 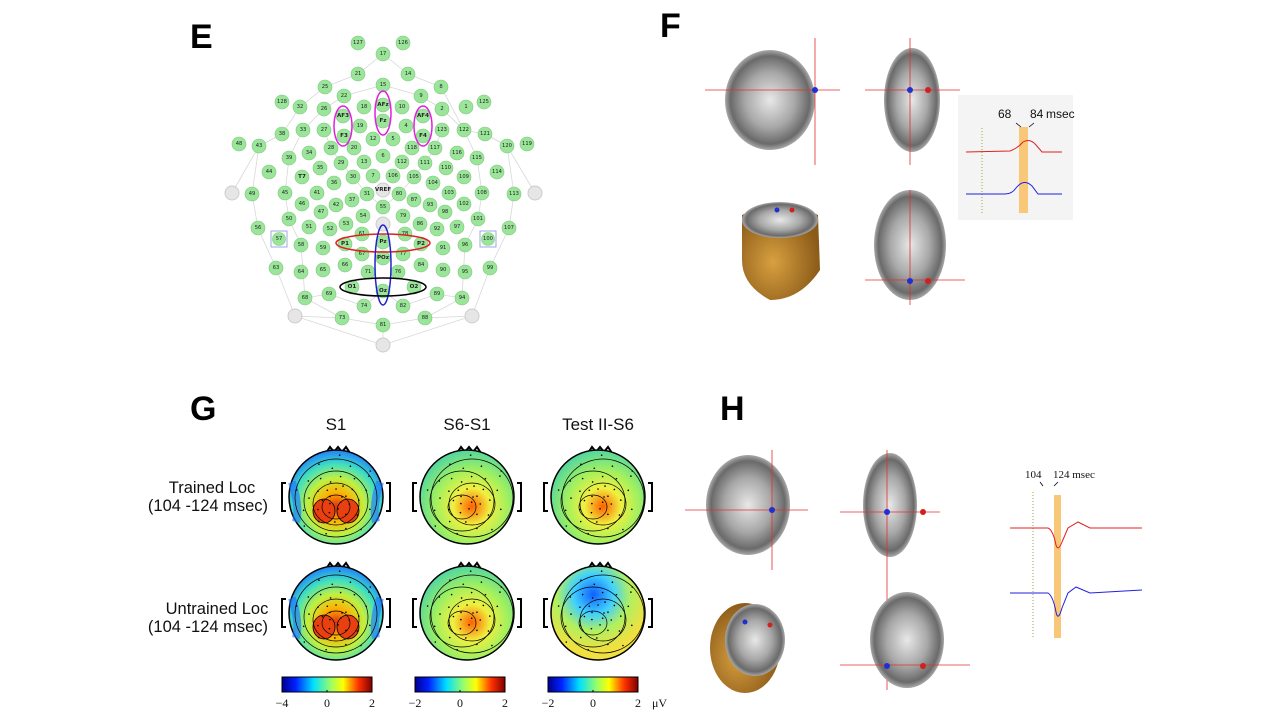 I want to click on electrode: 101, so click(x=478, y=219).